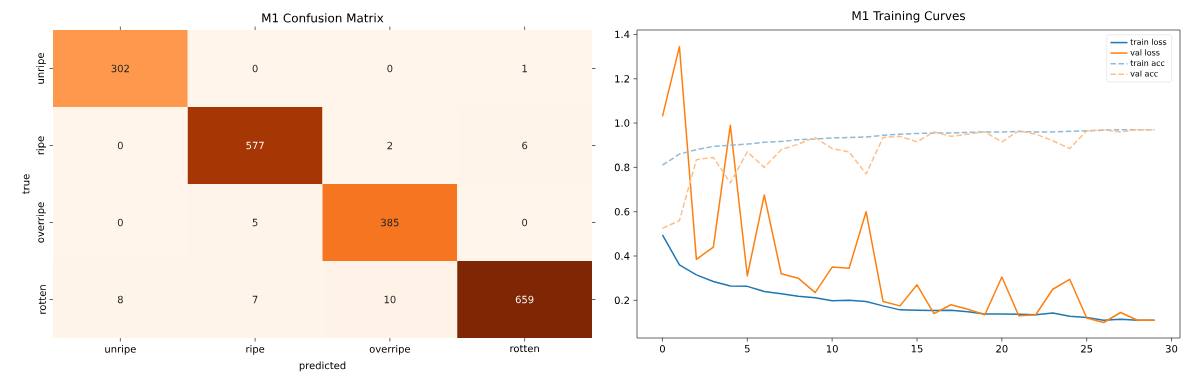  Describe the element at coordinates (622, 34) in the screenshot. I see `y-tick-label: 1.4` at that location.